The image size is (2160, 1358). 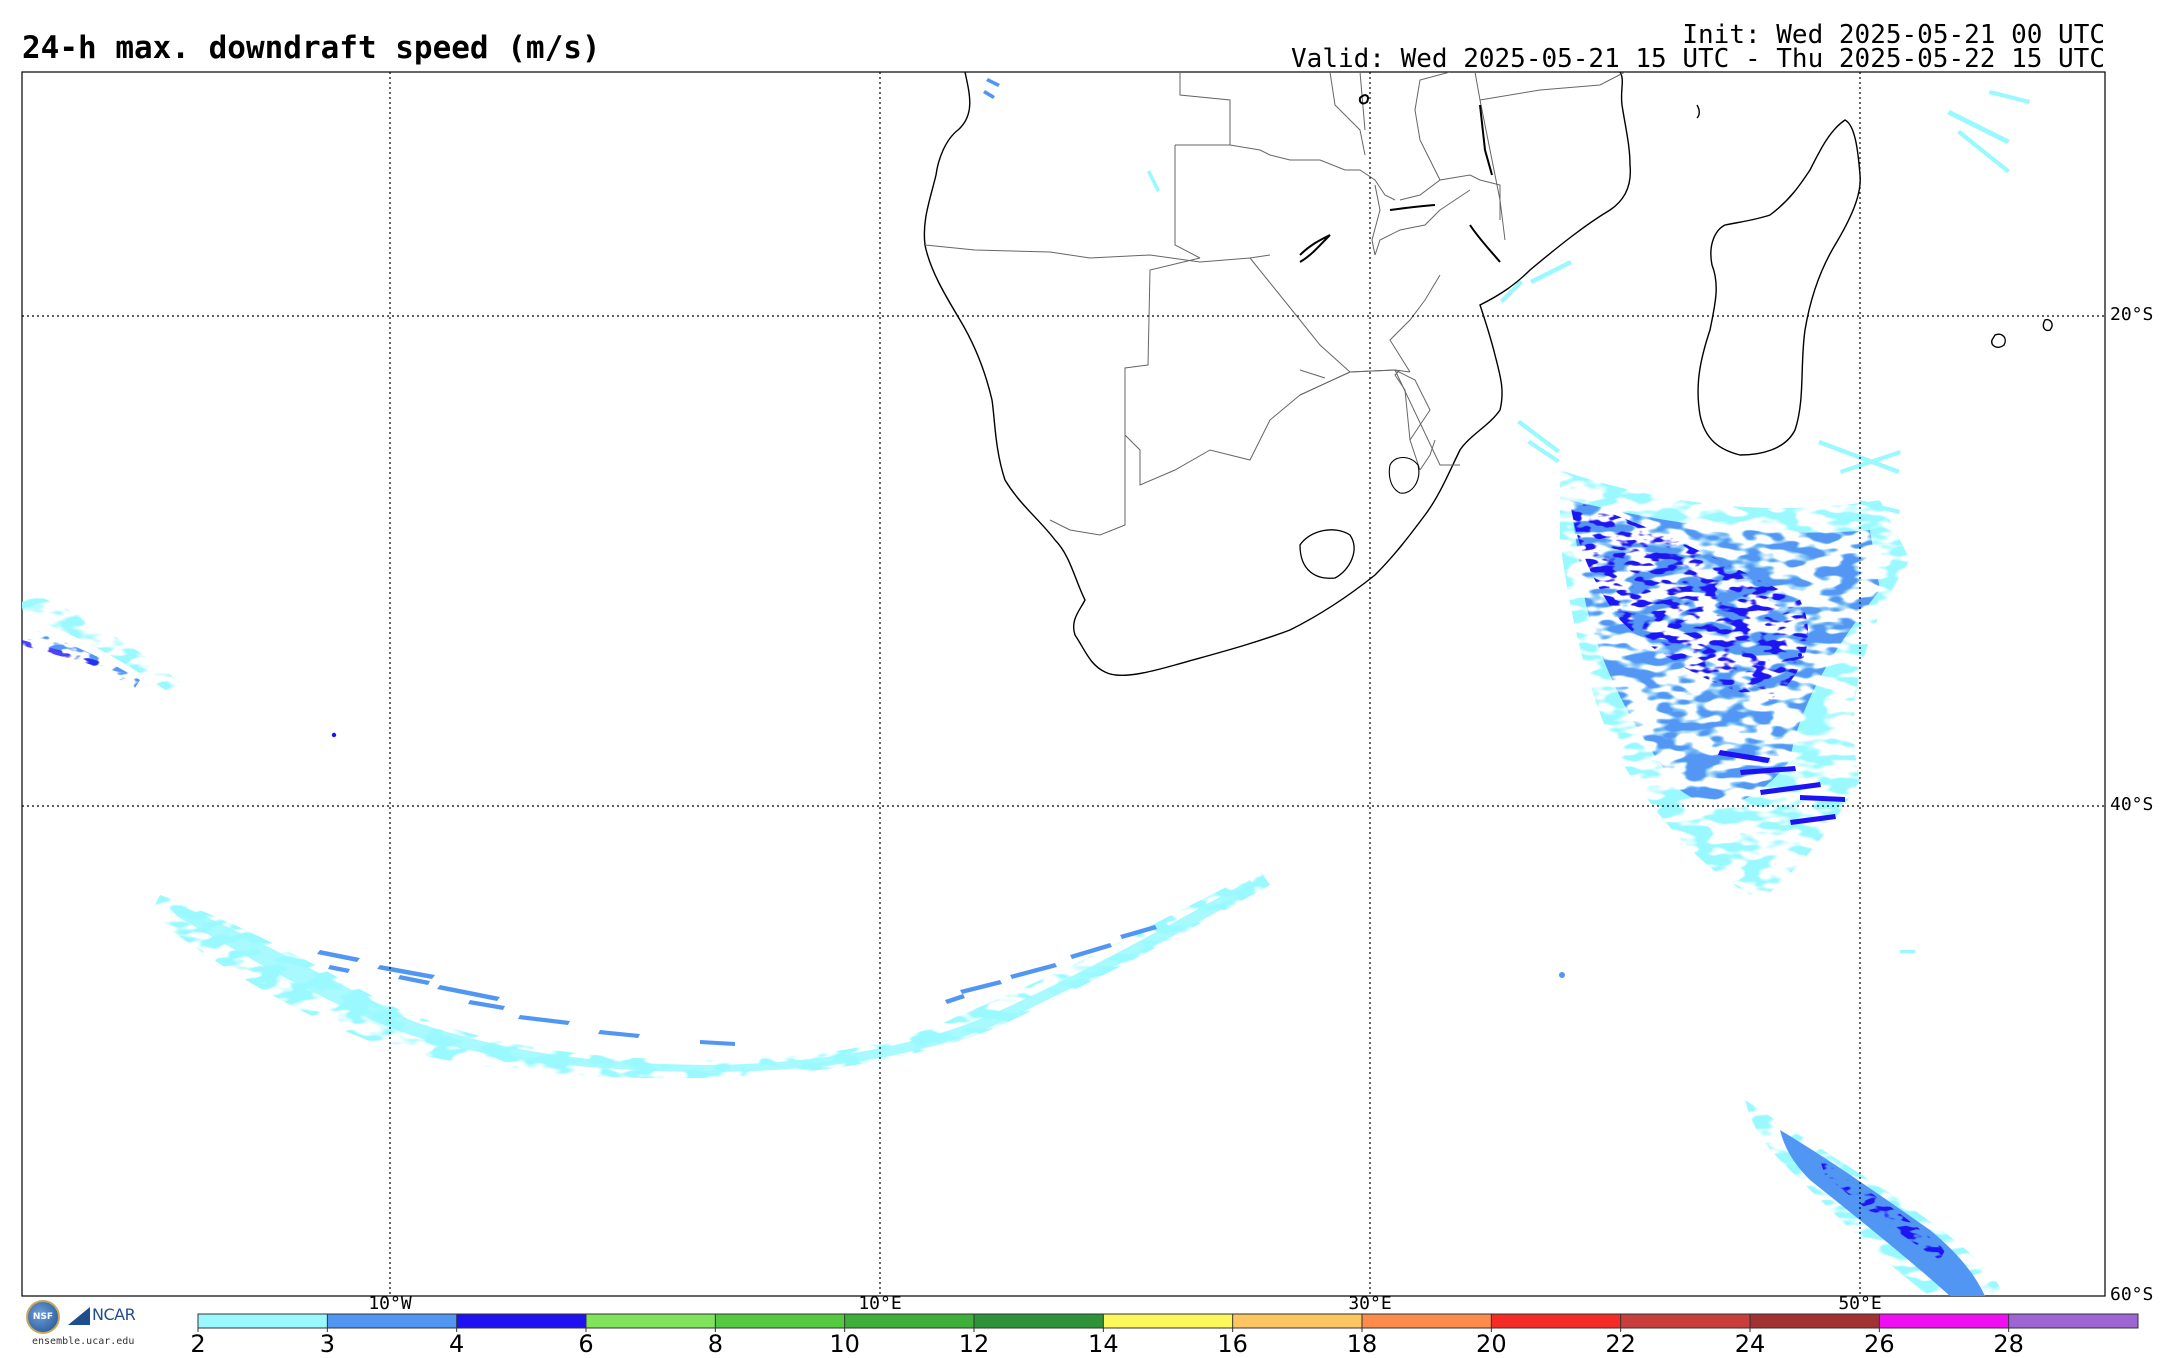 What do you see at coordinates (1779, 287) in the screenshot?
I see `madagascar-outline` at bounding box center [1779, 287].